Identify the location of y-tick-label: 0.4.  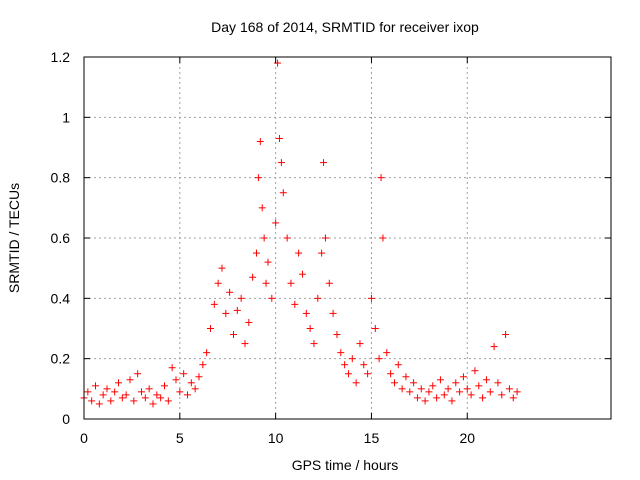
(61, 298).